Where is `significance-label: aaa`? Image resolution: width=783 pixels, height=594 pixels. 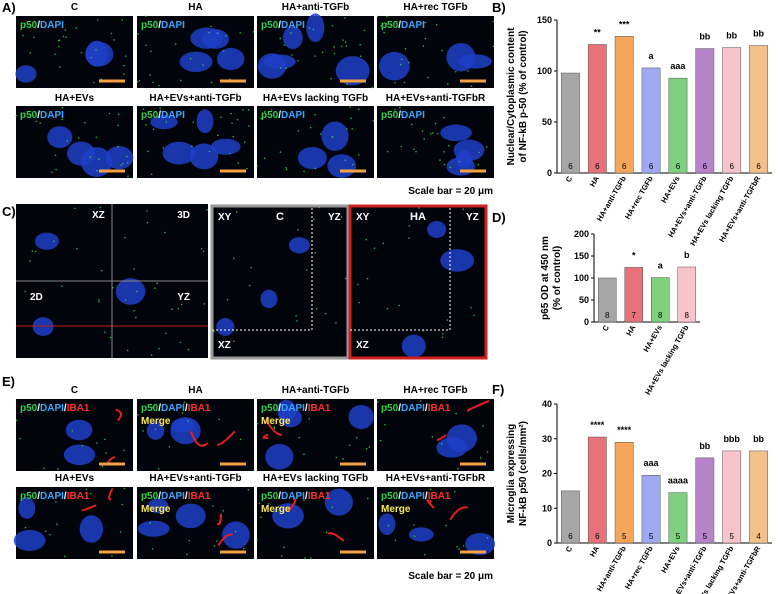 significance-label: aaa is located at coordinates (652, 463).